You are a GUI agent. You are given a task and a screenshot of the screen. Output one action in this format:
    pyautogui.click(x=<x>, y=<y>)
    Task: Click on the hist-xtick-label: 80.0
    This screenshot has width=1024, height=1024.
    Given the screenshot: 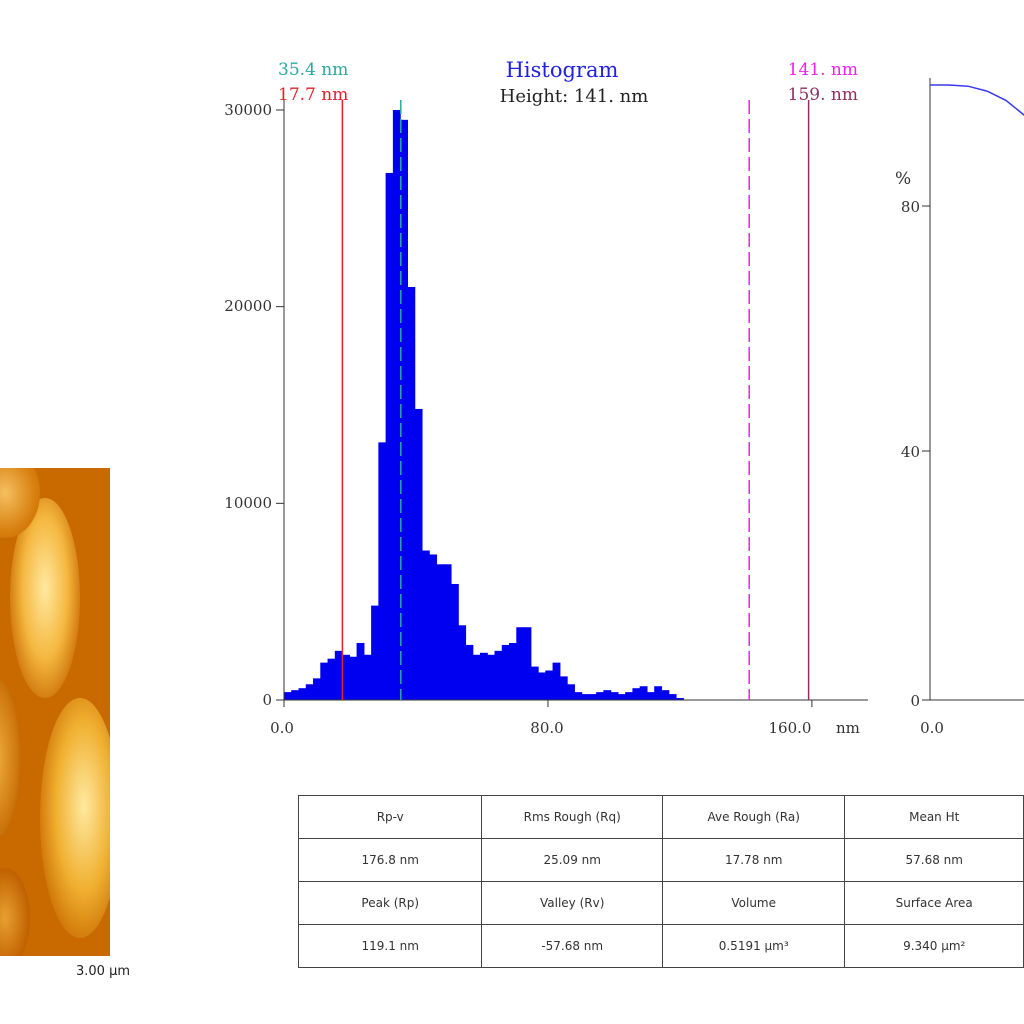 What is the action you would take?
    pyautogui.click(x=546, y=728)
    